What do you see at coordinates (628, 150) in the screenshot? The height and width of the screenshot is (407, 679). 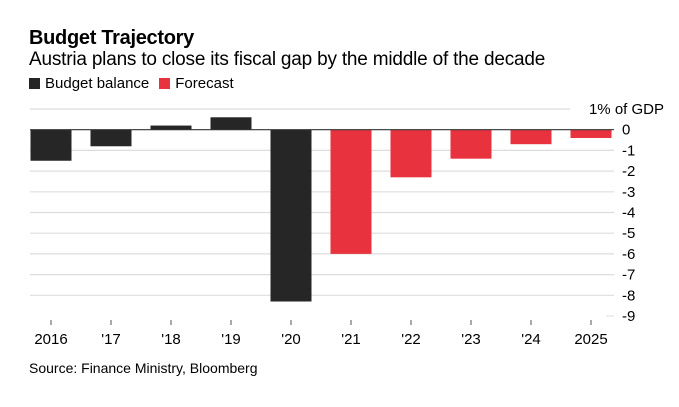 I see `y-tick-label: -1` at bounding box center [628, 150].